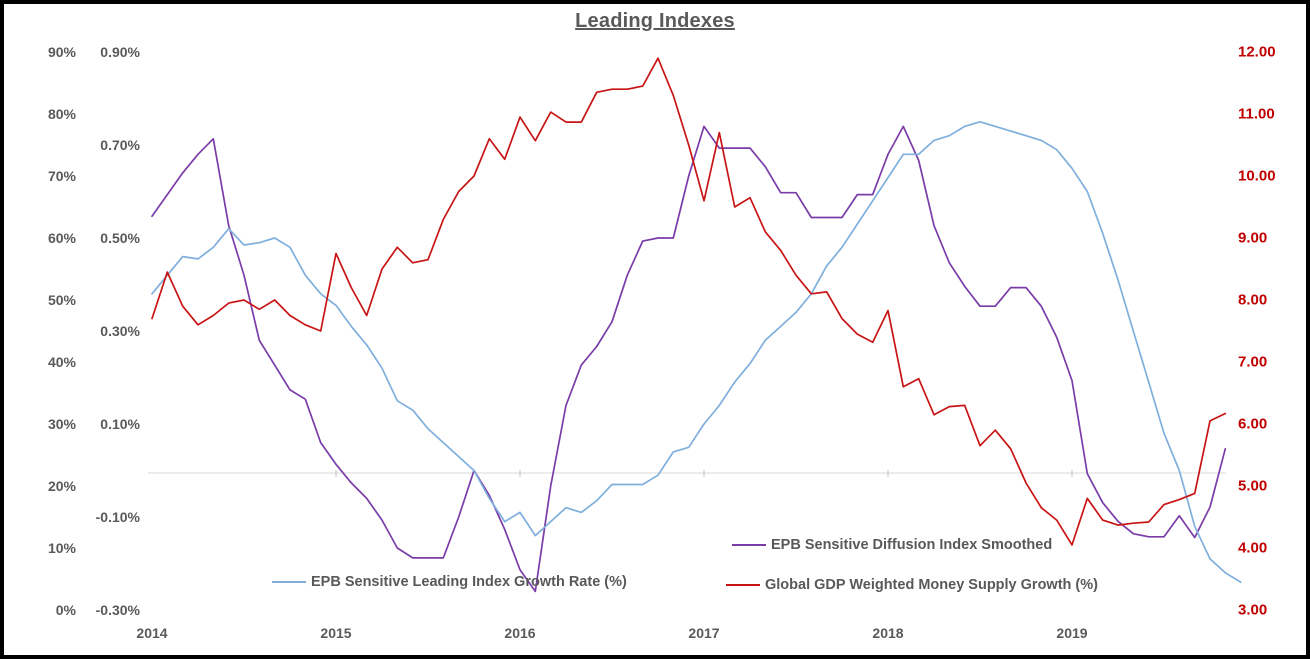 This screenshot has width=1310, height=659. Describe the element at coordinates (1253, 610) in the screenshot. I see `right-tick-label: 3.00` at that location.